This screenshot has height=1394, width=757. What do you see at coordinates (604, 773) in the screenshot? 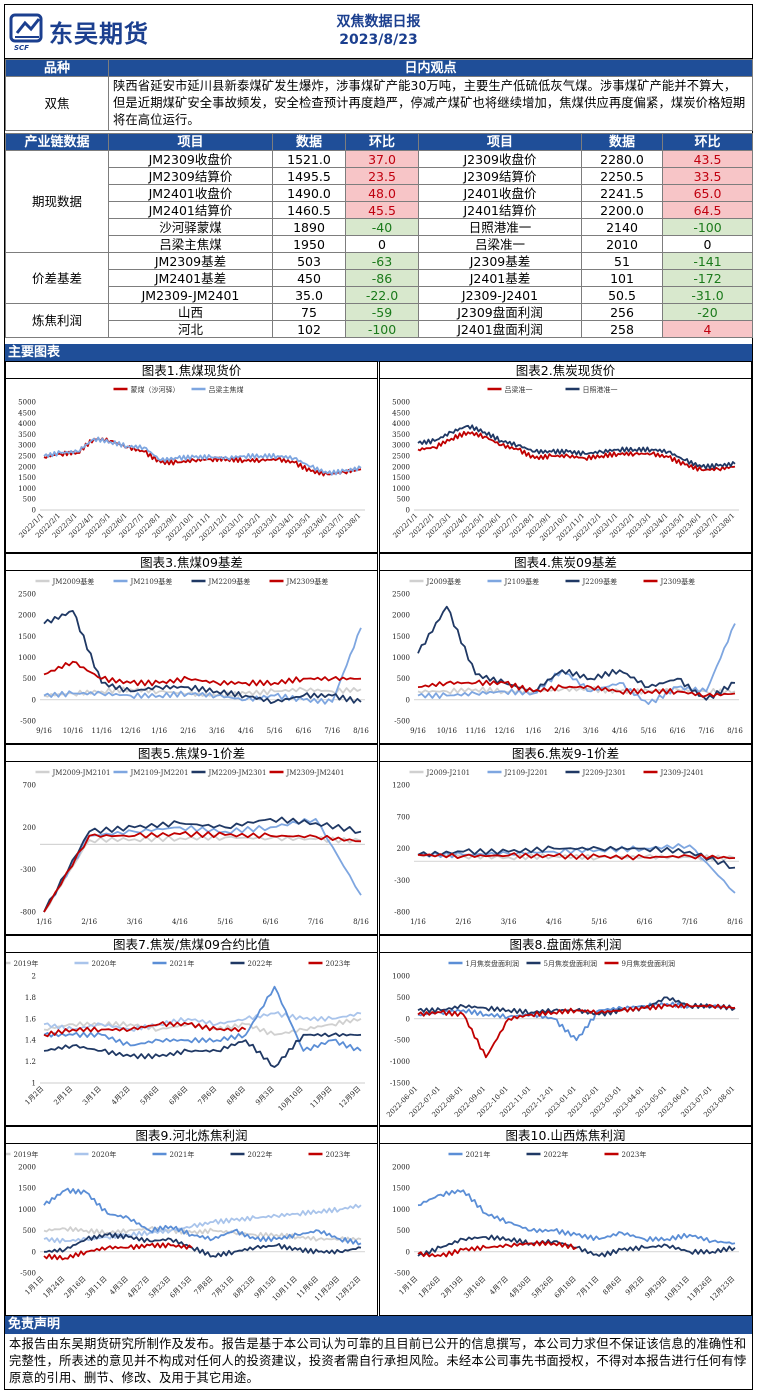
I see `legend-label: J2209-J2301` at bounding box center [604, 773].